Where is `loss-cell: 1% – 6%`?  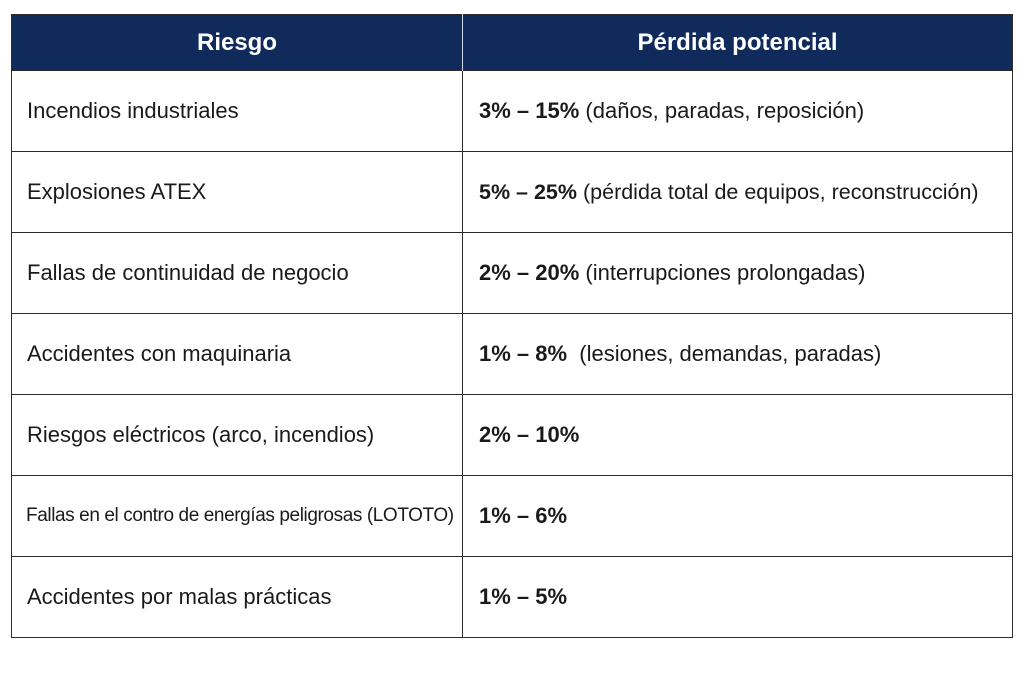
loss-cell: 1% – 6% is located at coordinates (737, 516).